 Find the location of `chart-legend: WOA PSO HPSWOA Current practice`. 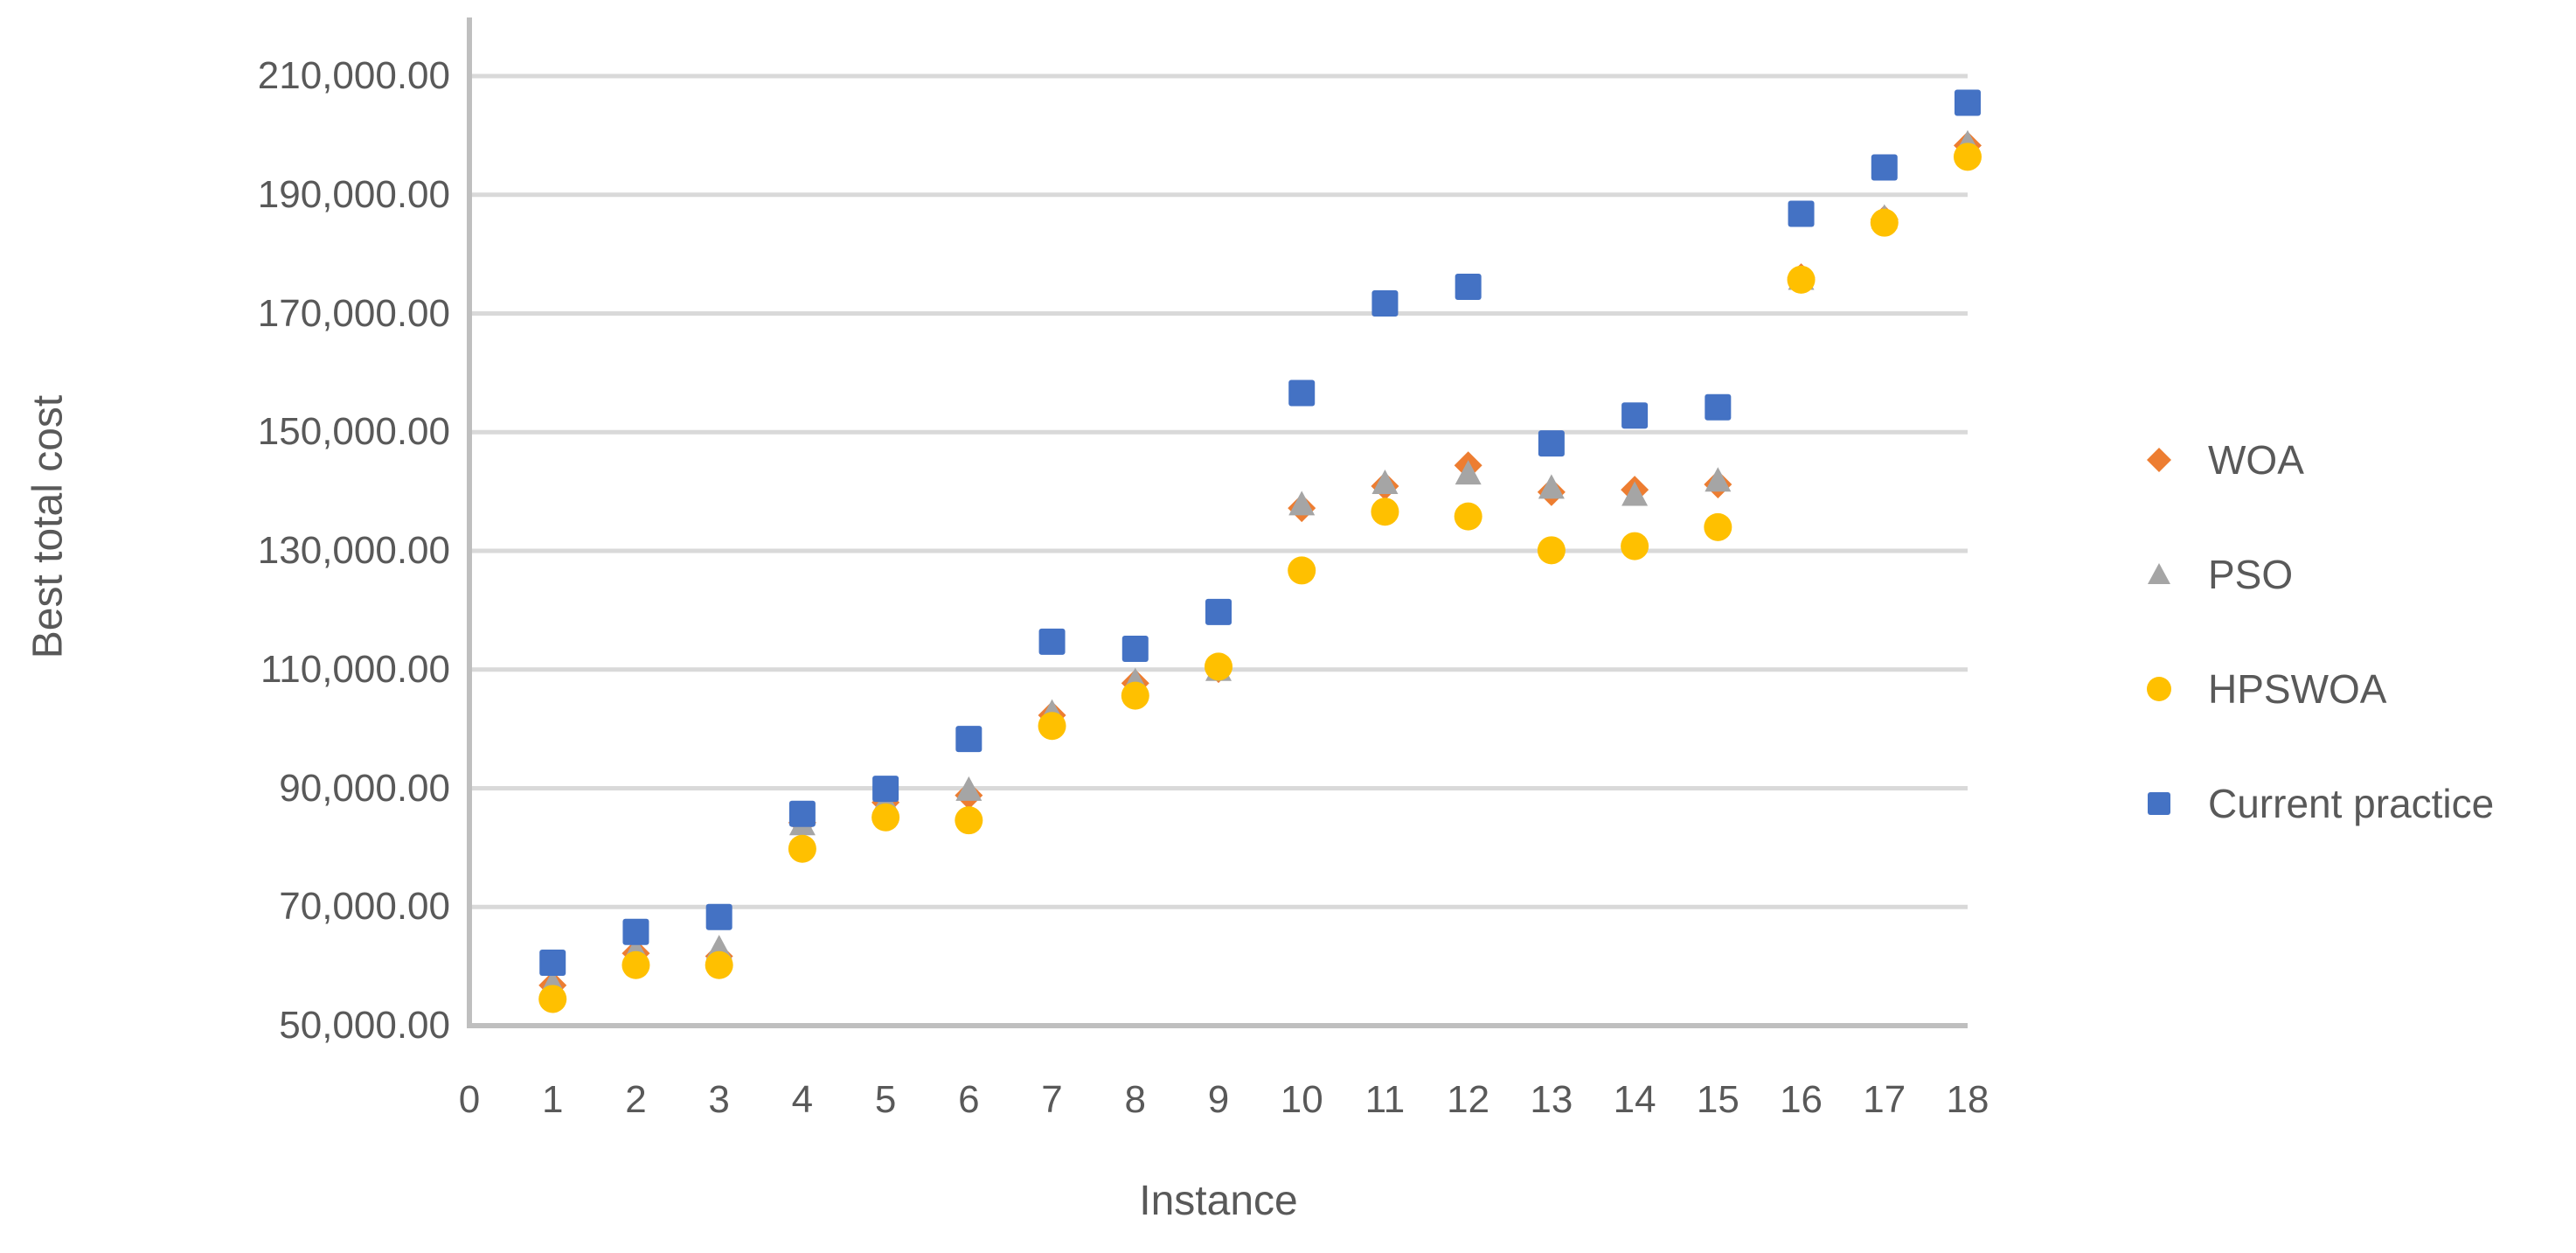

chart-legend: WOA PSO HPSWOA Current practice is located at coordinates (2313, 631).